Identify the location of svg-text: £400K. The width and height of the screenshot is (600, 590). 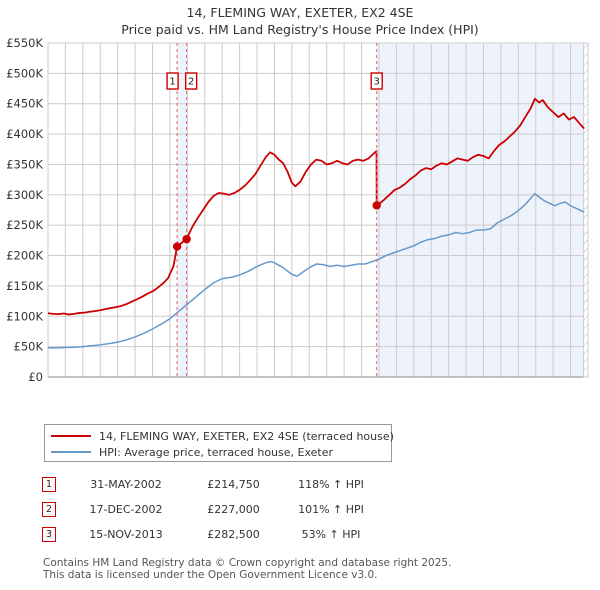
(24, 134).